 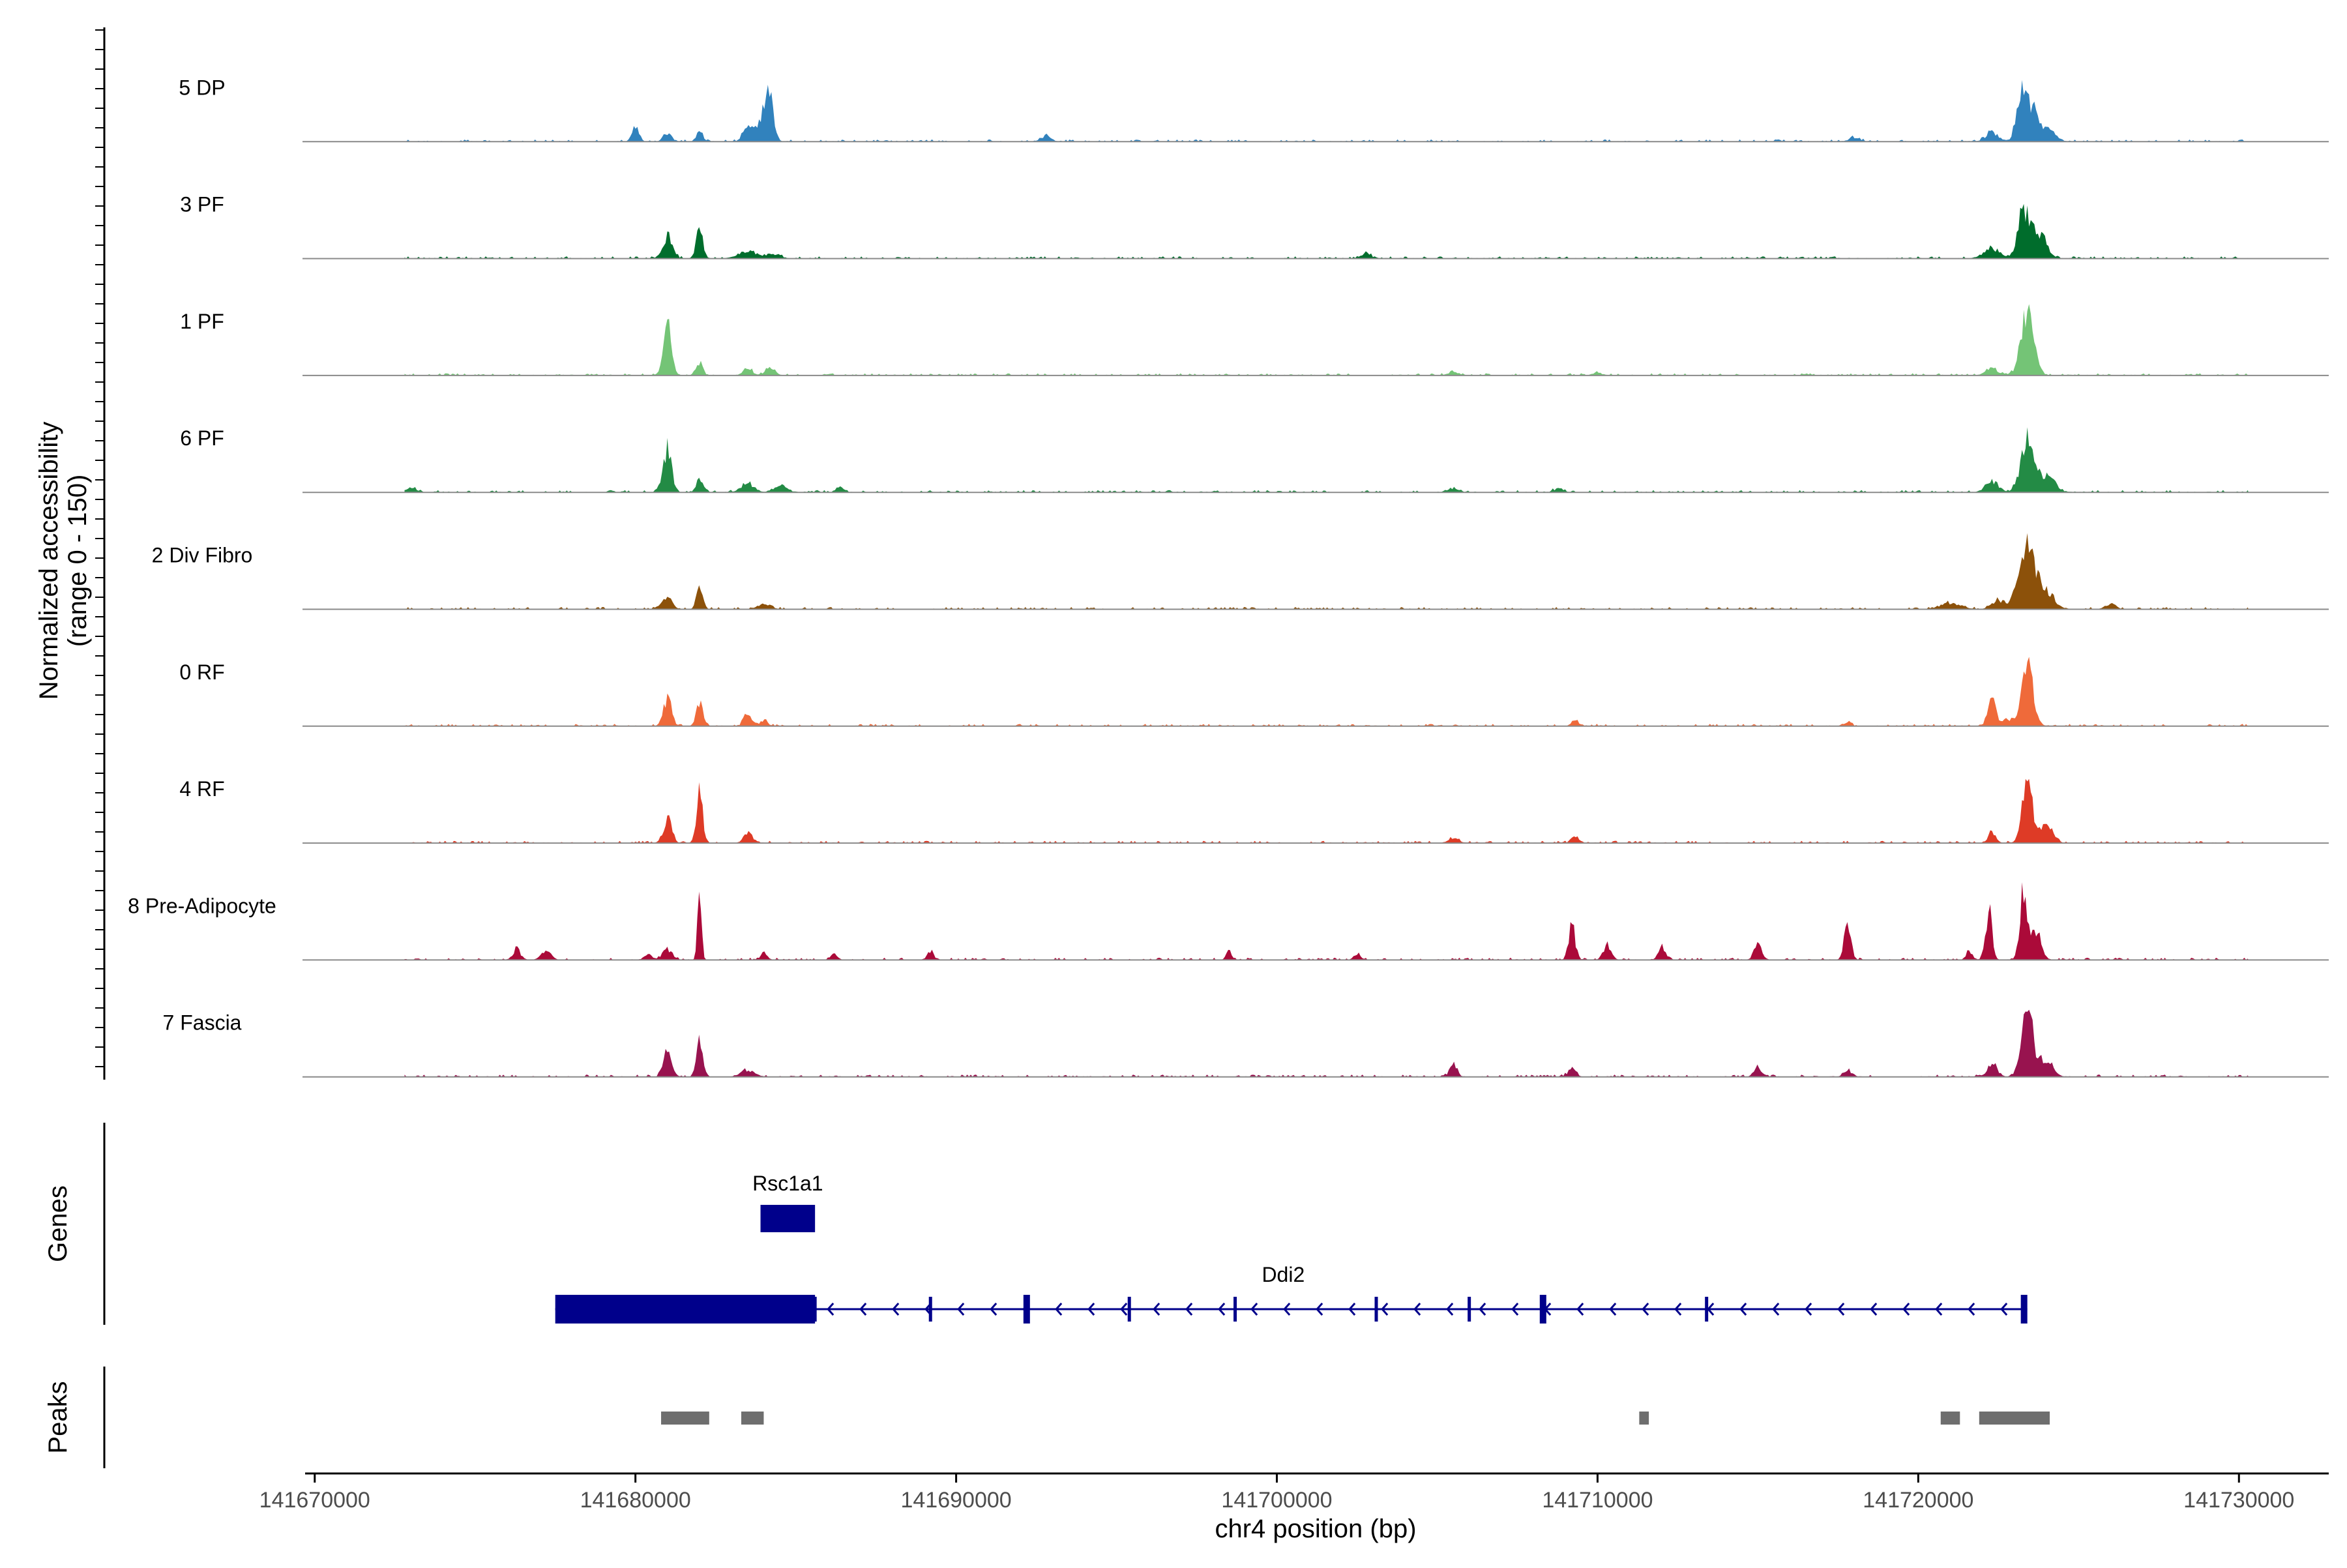 I want to click on track-7-fascia: 7 Fascia, so click(x=1246, y=1044).